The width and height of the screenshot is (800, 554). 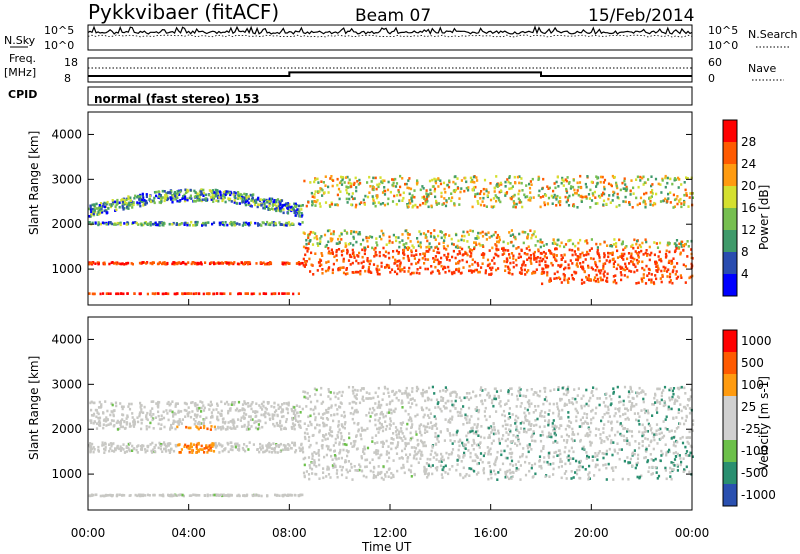 What do you see at coordinates (723, 30) in the screenshot?
I see `nsearch-tick-top: 10^5` at bounding box center [723, 30].